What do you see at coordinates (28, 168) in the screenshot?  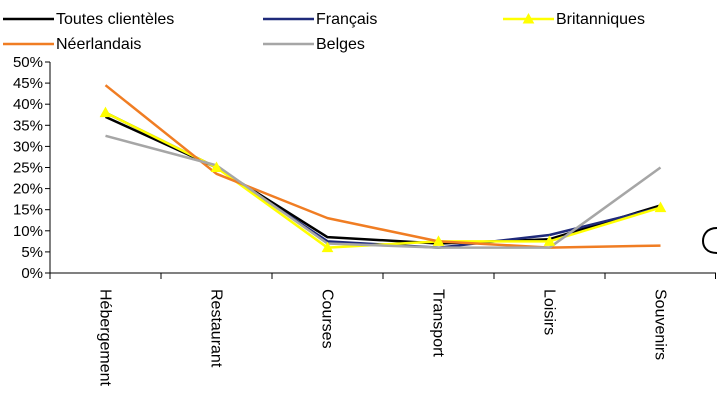 I see `y-tick-label: 25%` at bounding box center [28, 168].